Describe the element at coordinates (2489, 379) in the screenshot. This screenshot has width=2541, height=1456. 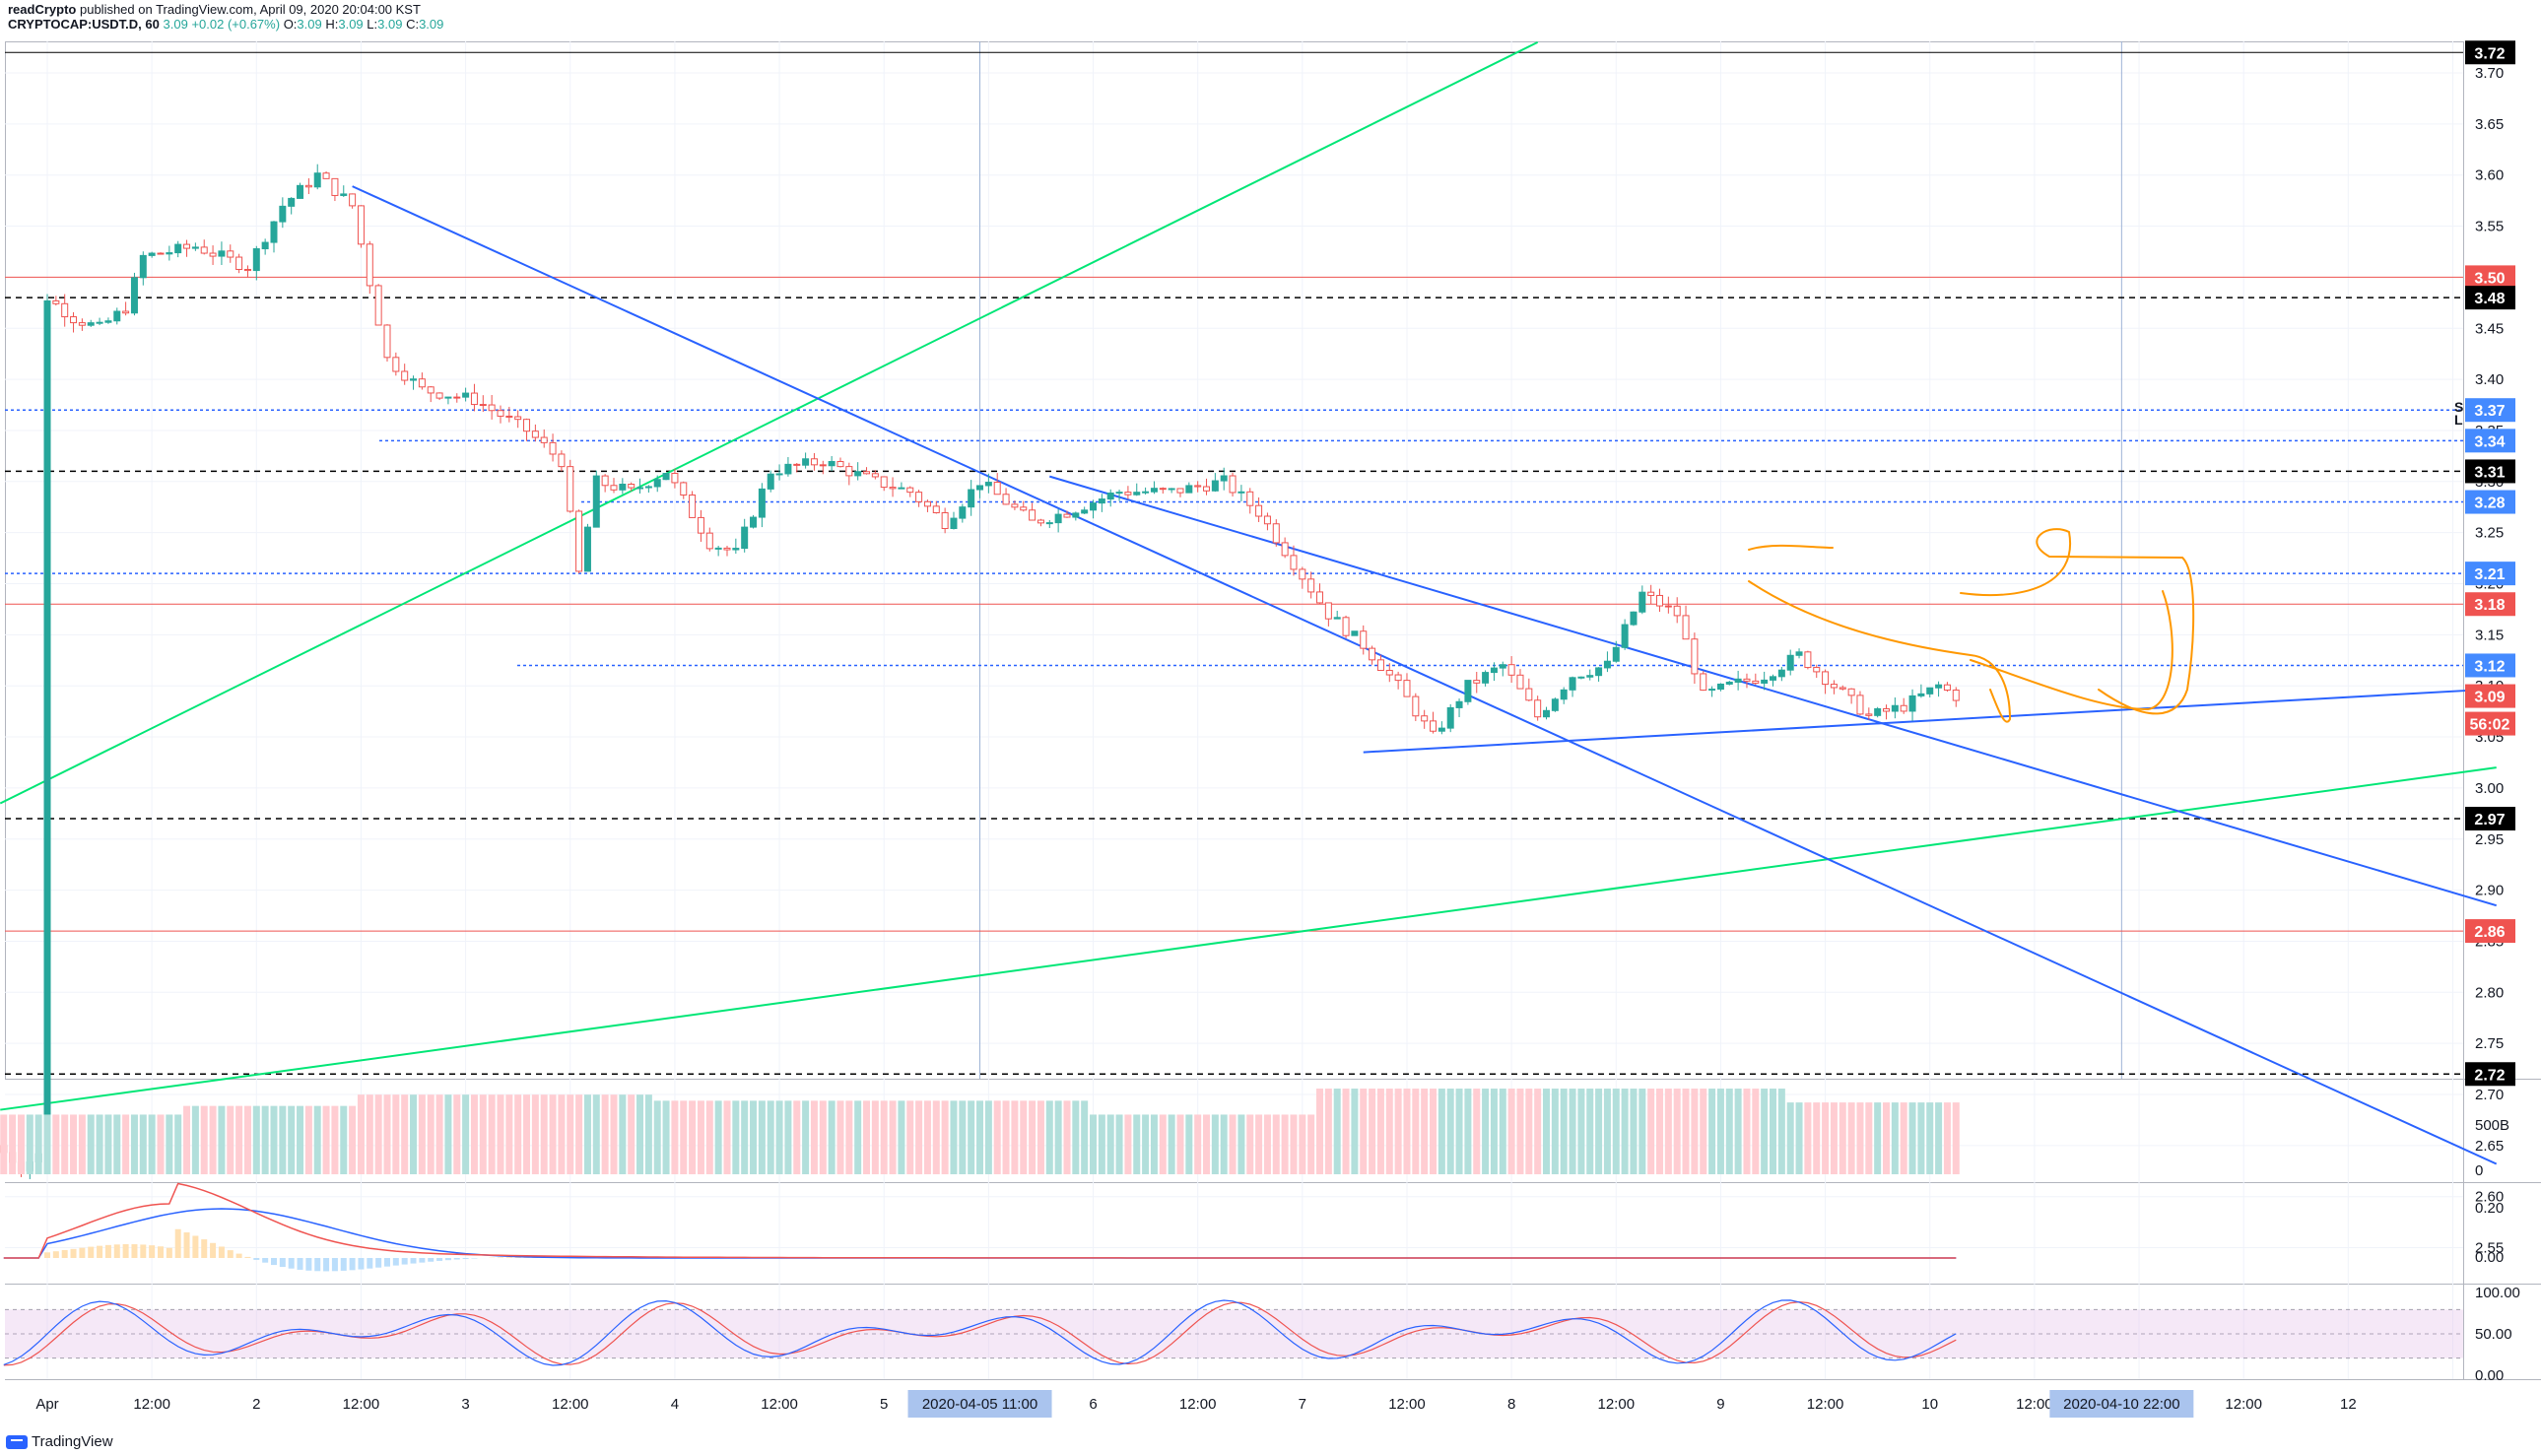
I see `price-tick-label: 3.40` at that location.